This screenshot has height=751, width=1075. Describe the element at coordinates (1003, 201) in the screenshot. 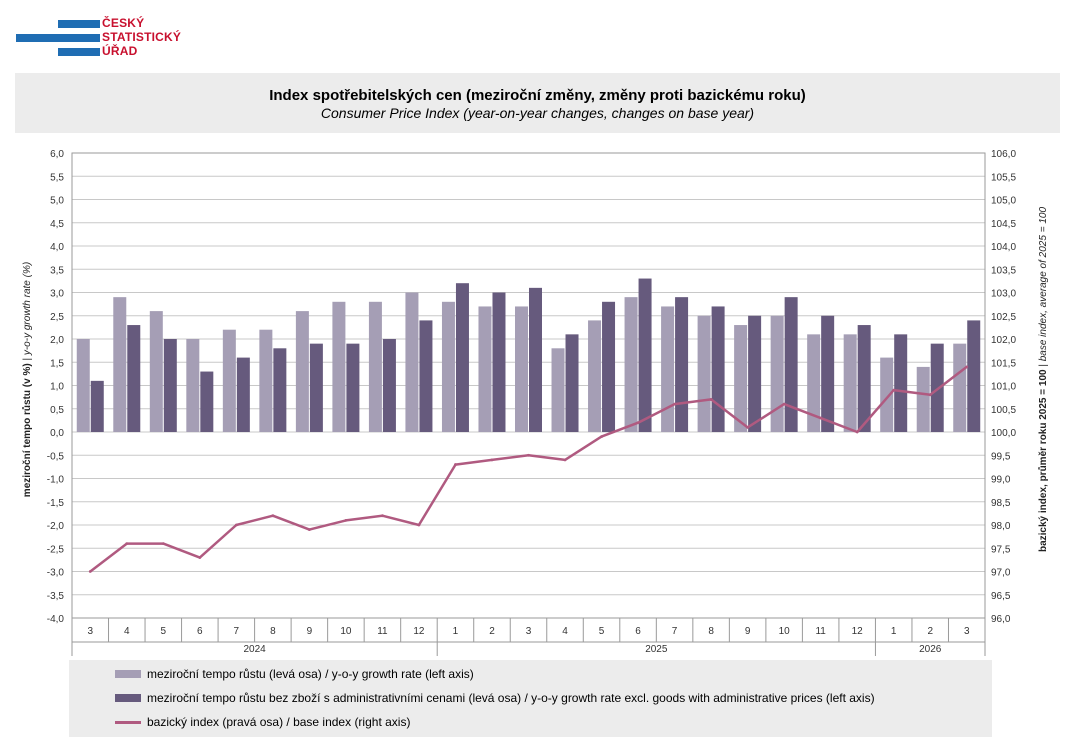

I see `right-tick-label: 105,0` at that location.